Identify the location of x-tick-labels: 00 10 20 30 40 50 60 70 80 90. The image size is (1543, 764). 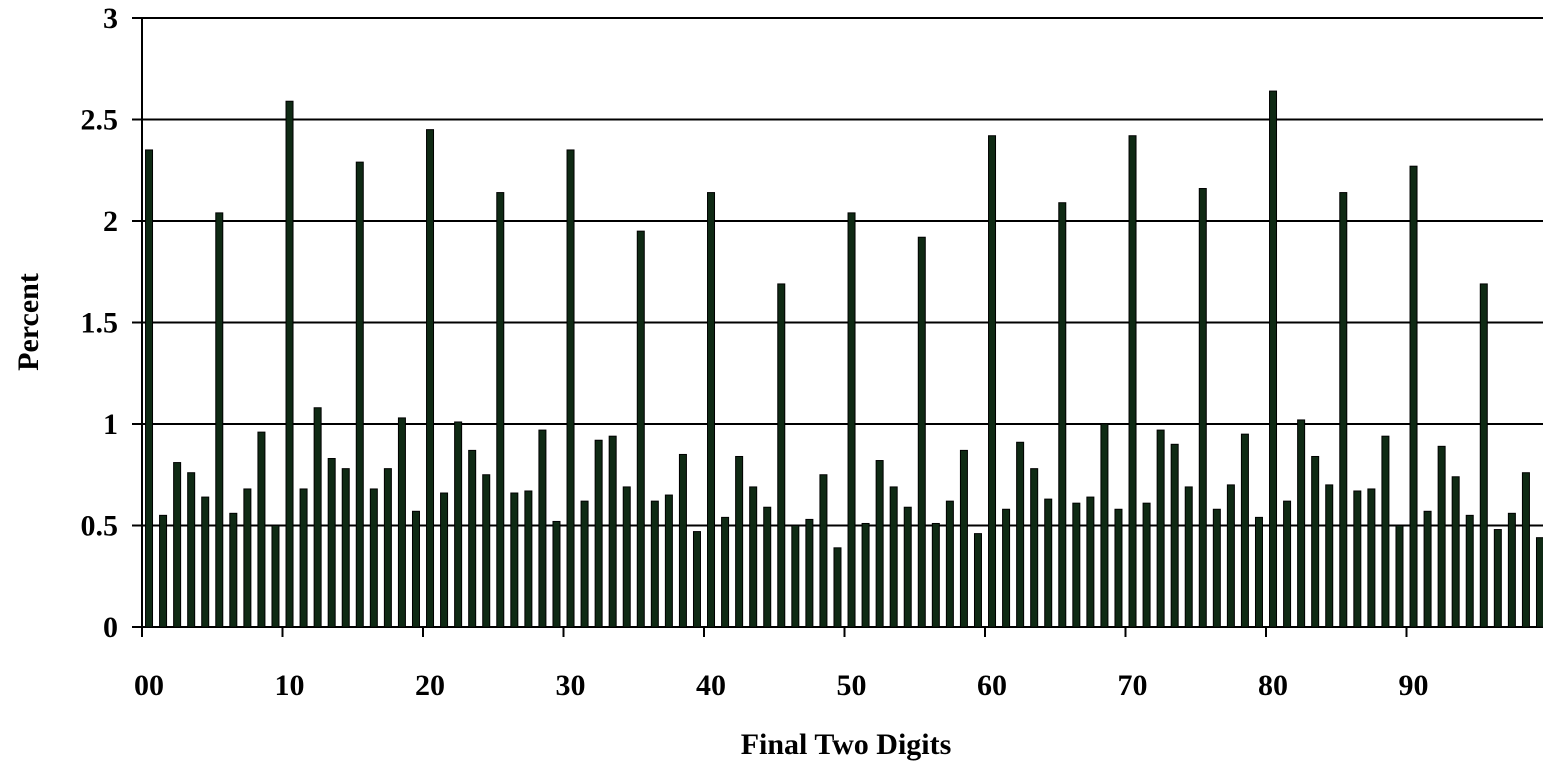
(781, 685).